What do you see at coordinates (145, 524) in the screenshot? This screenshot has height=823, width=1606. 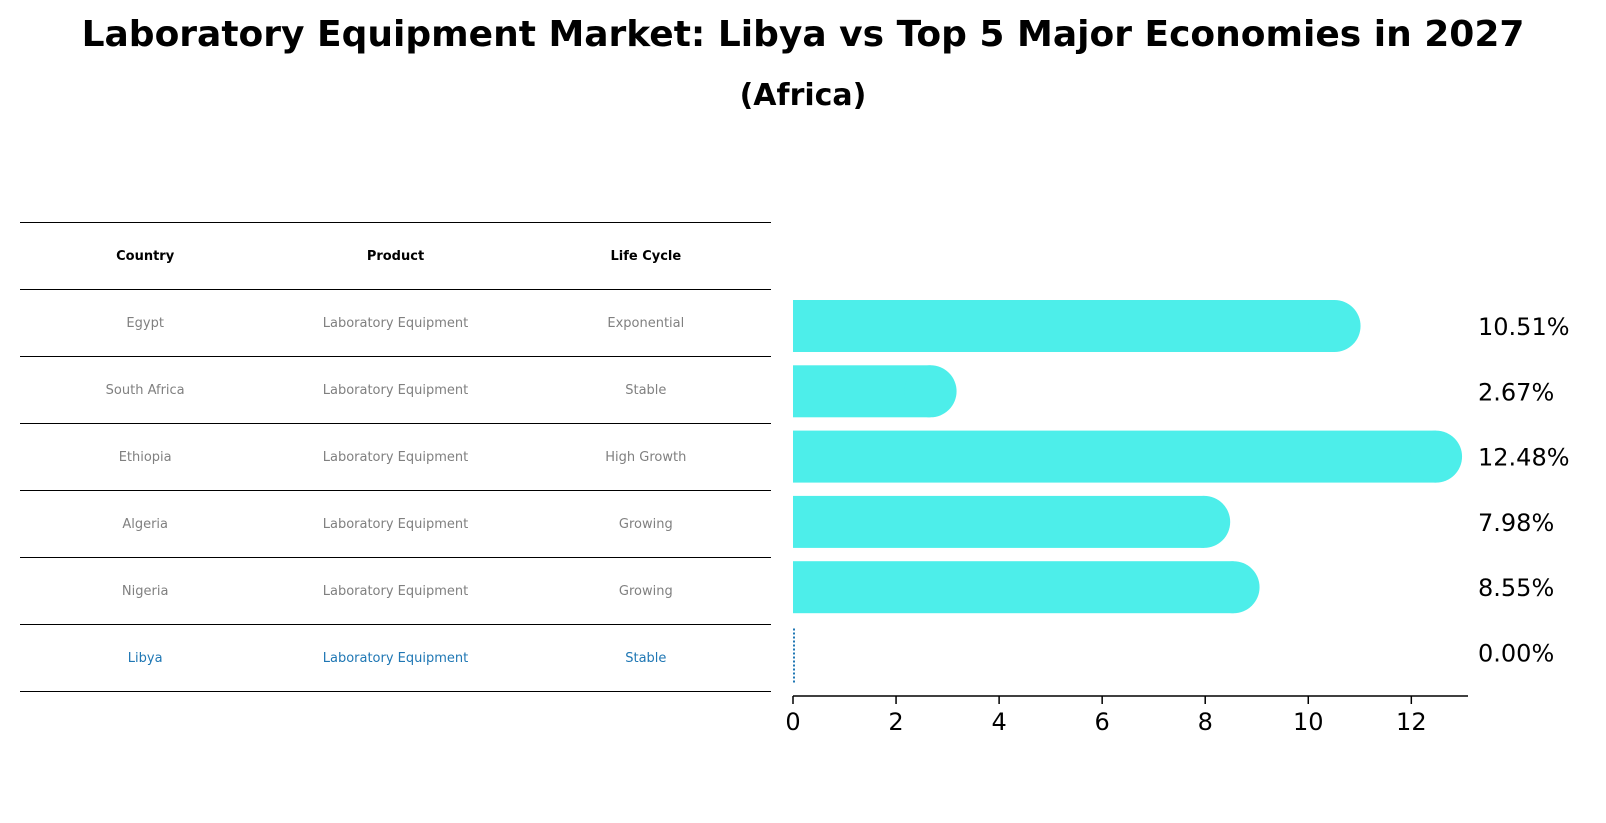 I see `cell-country: Algeria` at bounding box center [145, 524].